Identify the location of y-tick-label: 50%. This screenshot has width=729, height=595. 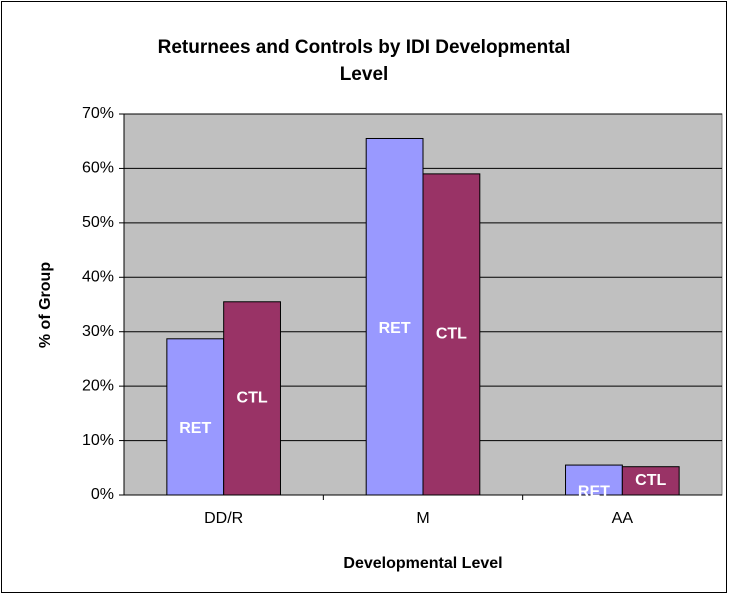
(98, 222).